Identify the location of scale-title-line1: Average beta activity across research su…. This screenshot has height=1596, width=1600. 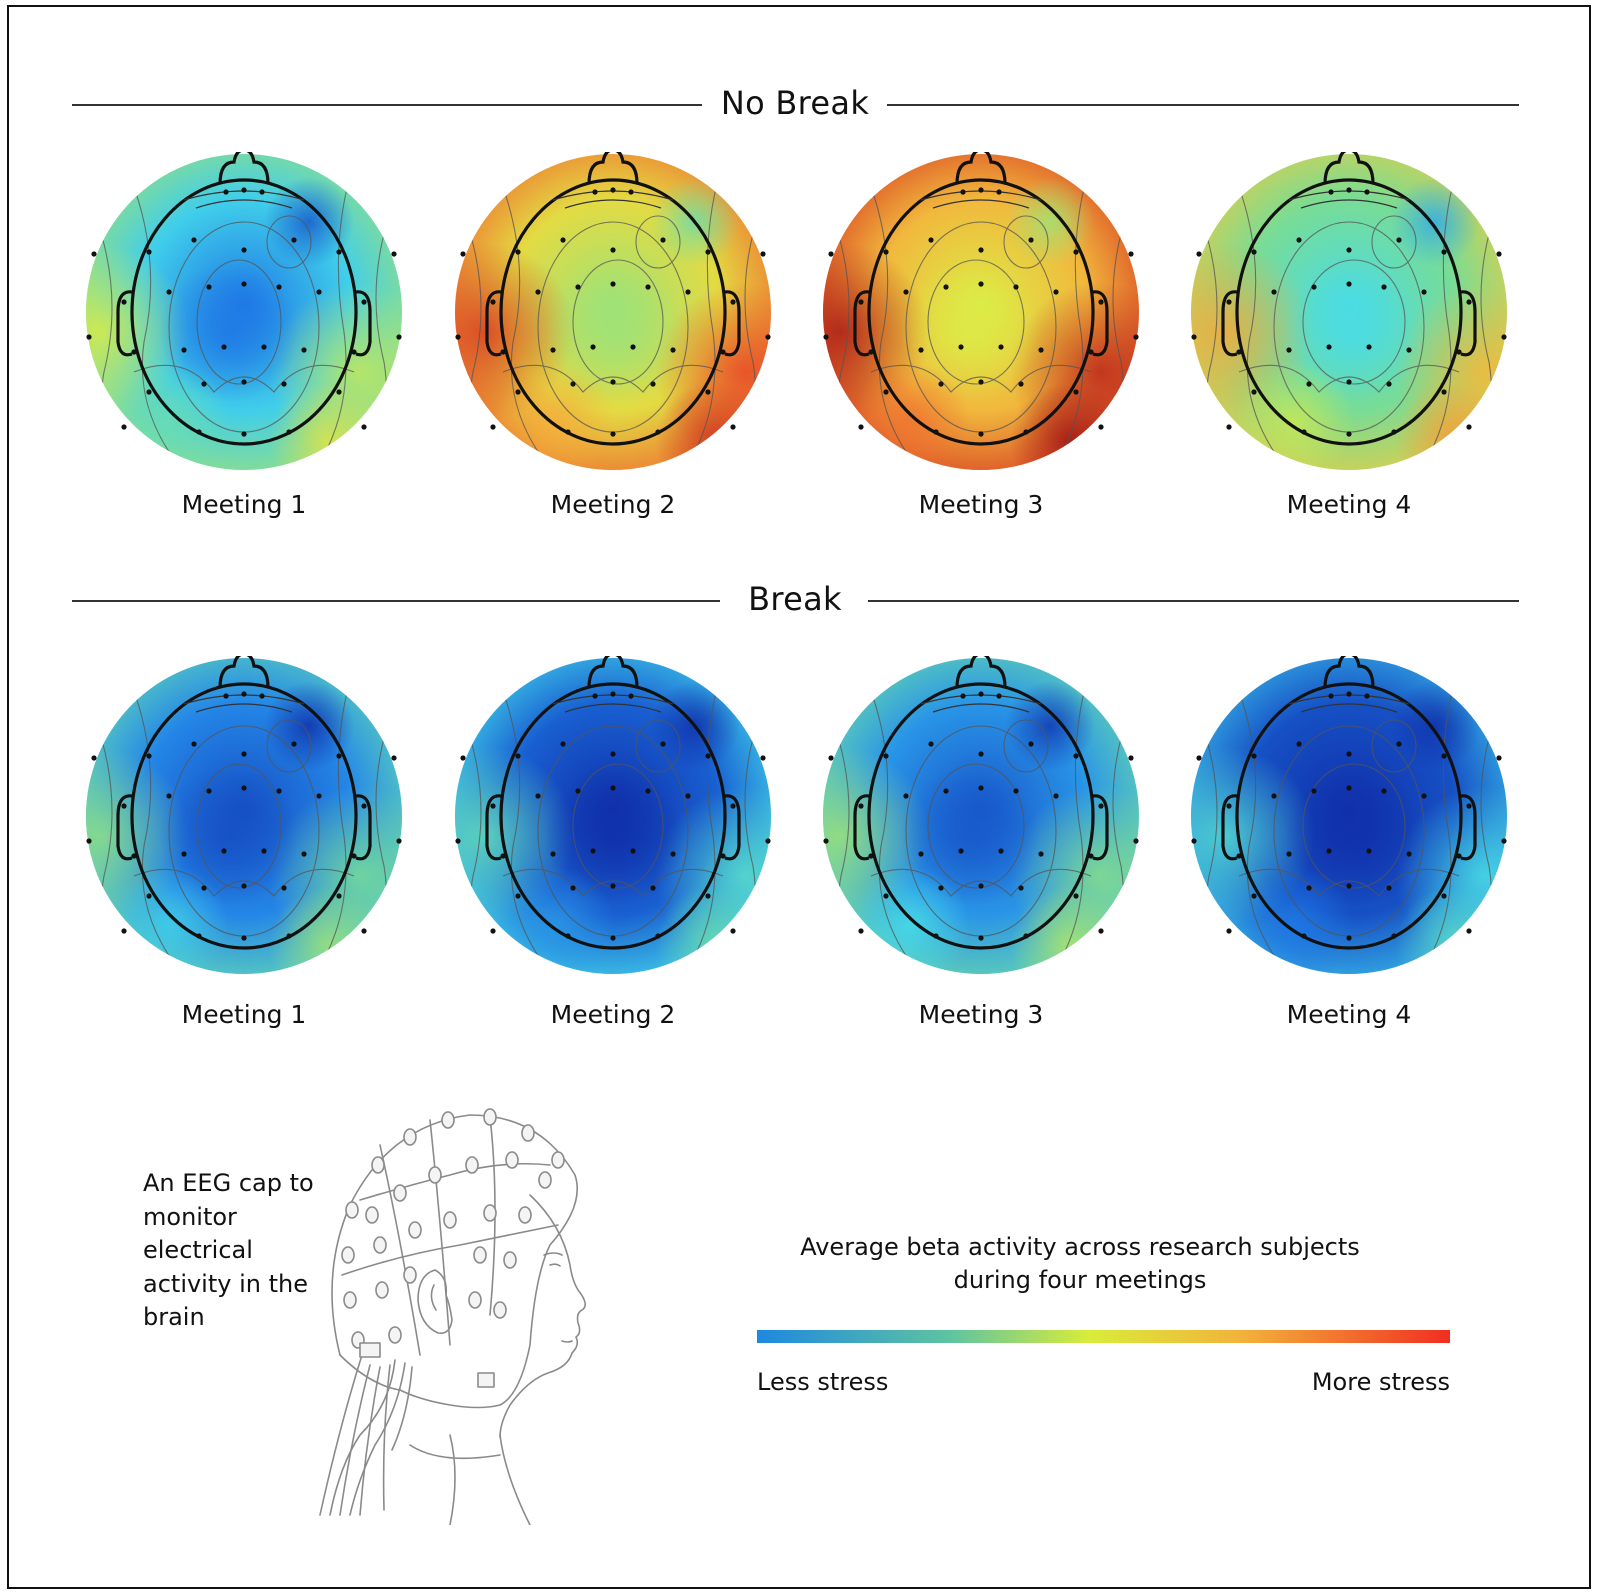
(1080, 1247).